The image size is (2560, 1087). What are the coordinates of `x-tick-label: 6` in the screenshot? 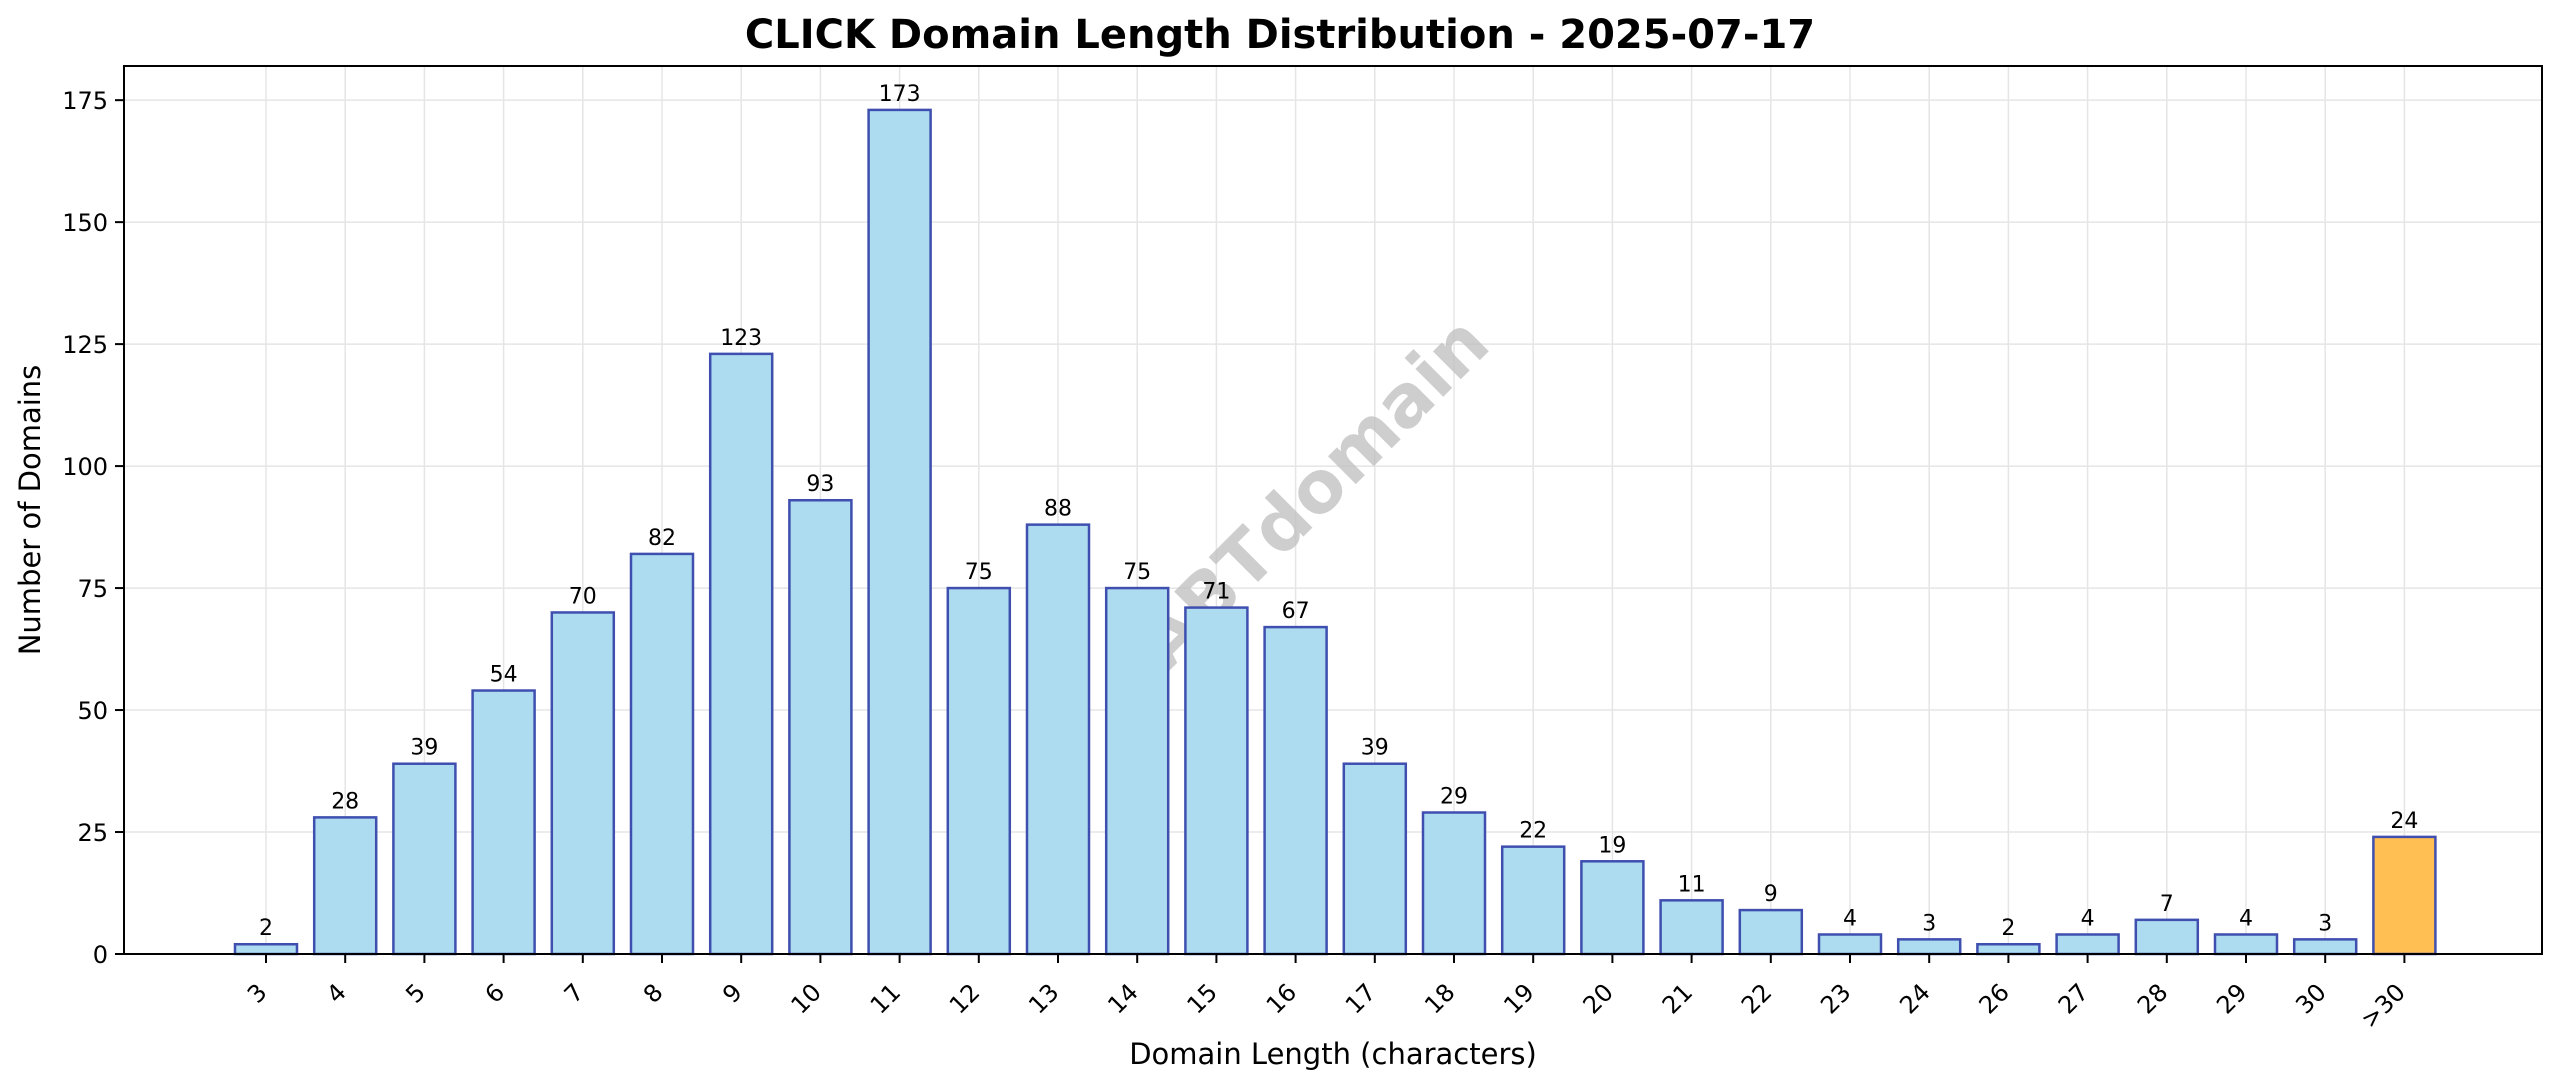 It's located at (495, 993).